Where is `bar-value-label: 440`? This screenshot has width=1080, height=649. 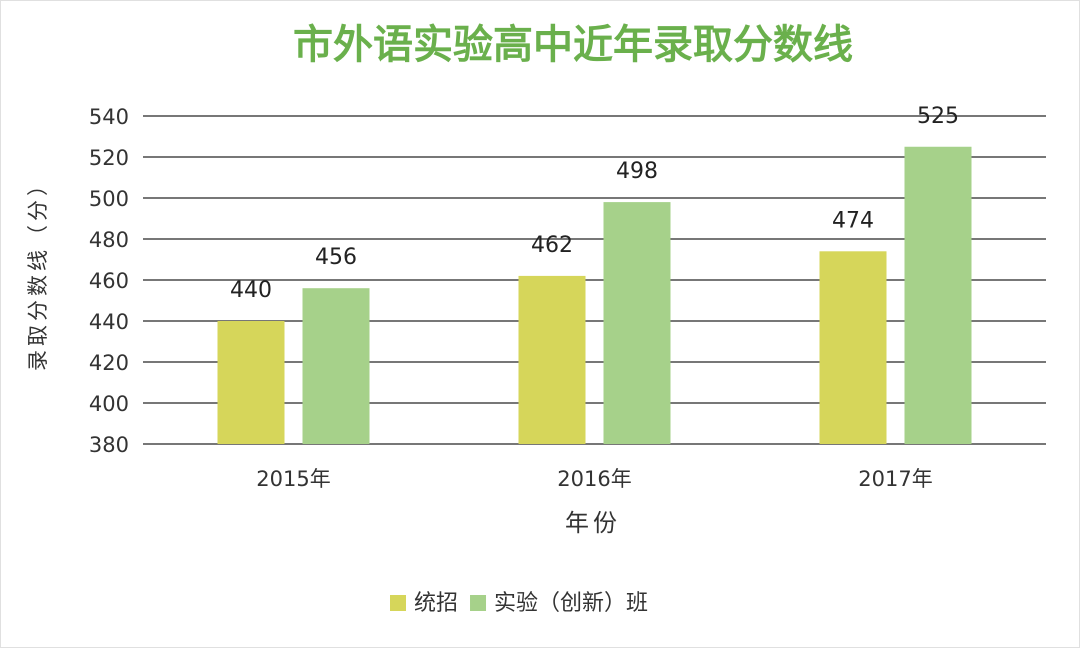 bar-value-label: 440 is located at coordinates (251, 290).